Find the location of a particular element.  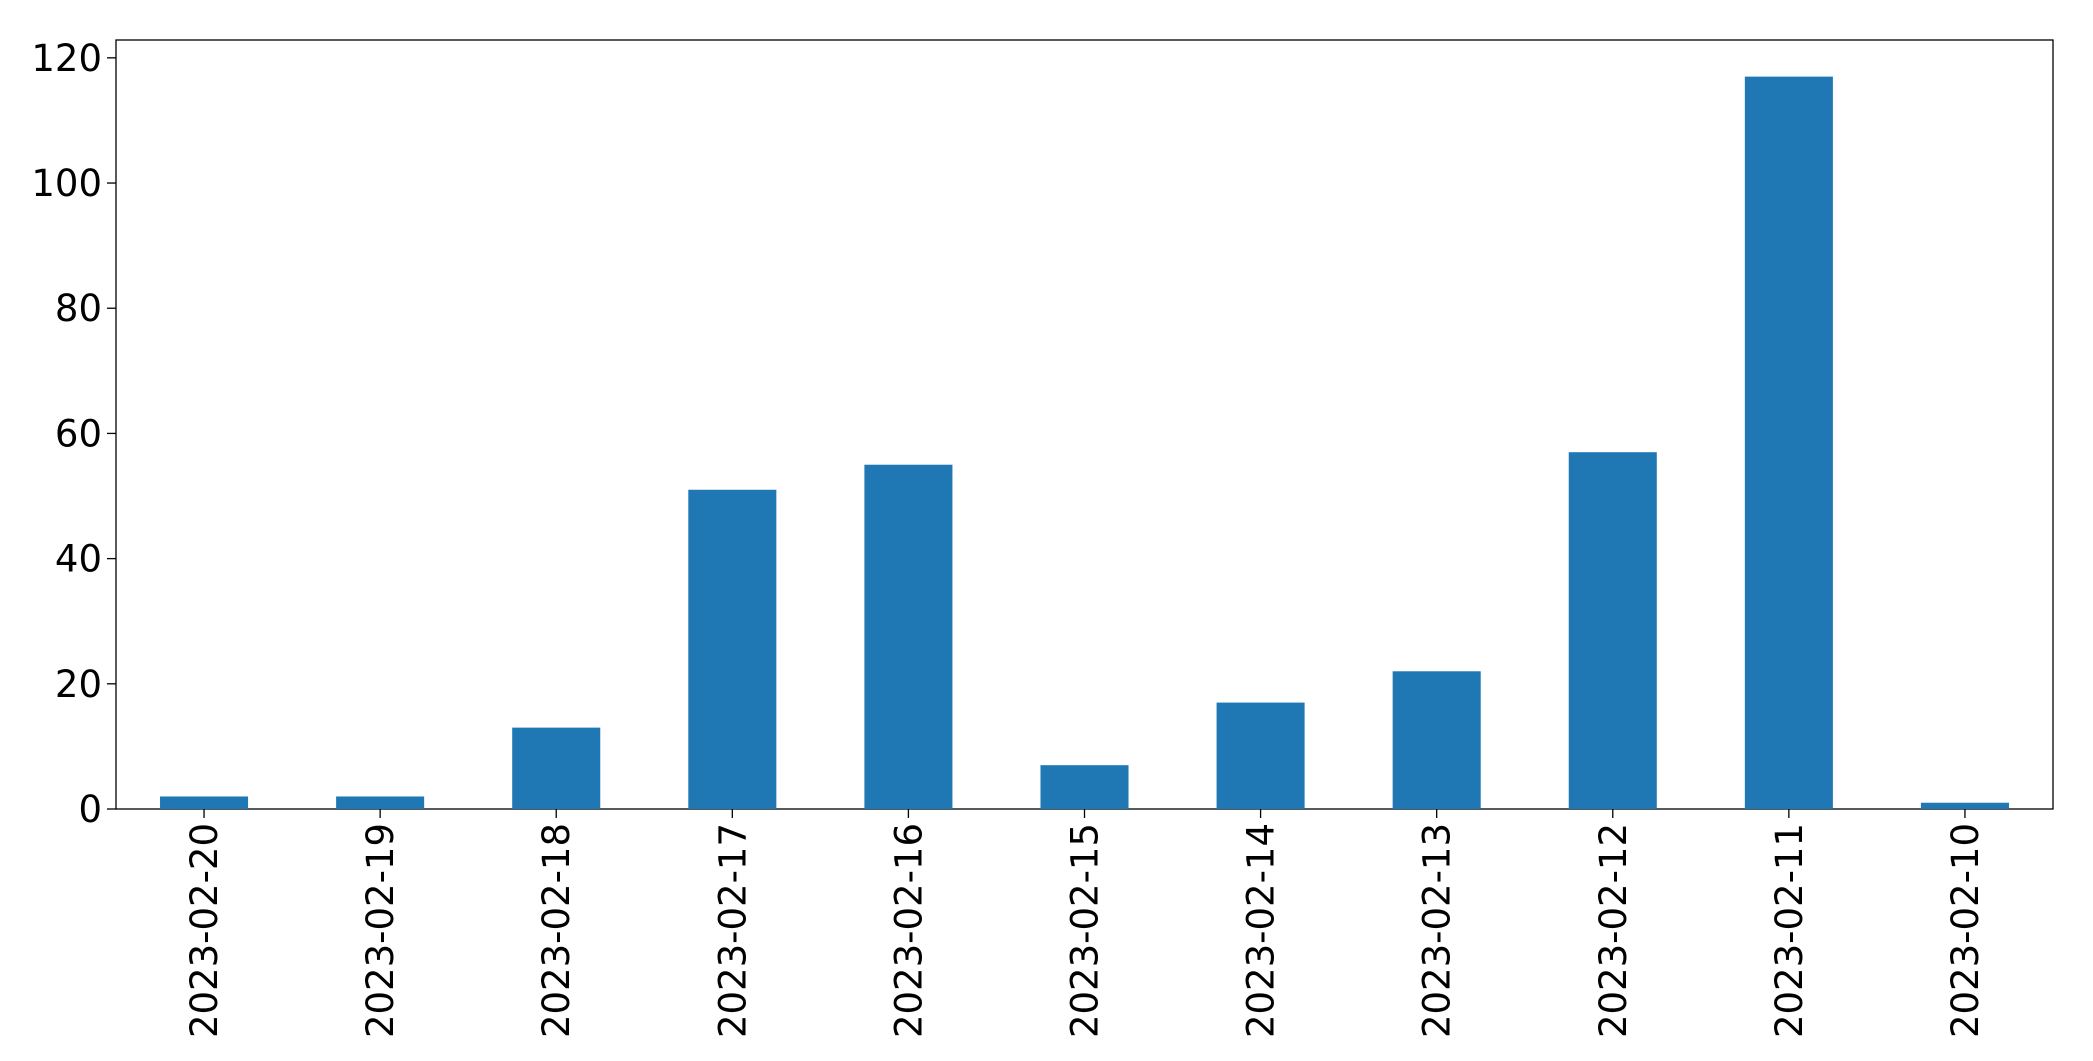

y-tick-label: 40 is located at coordinates (78, 559).